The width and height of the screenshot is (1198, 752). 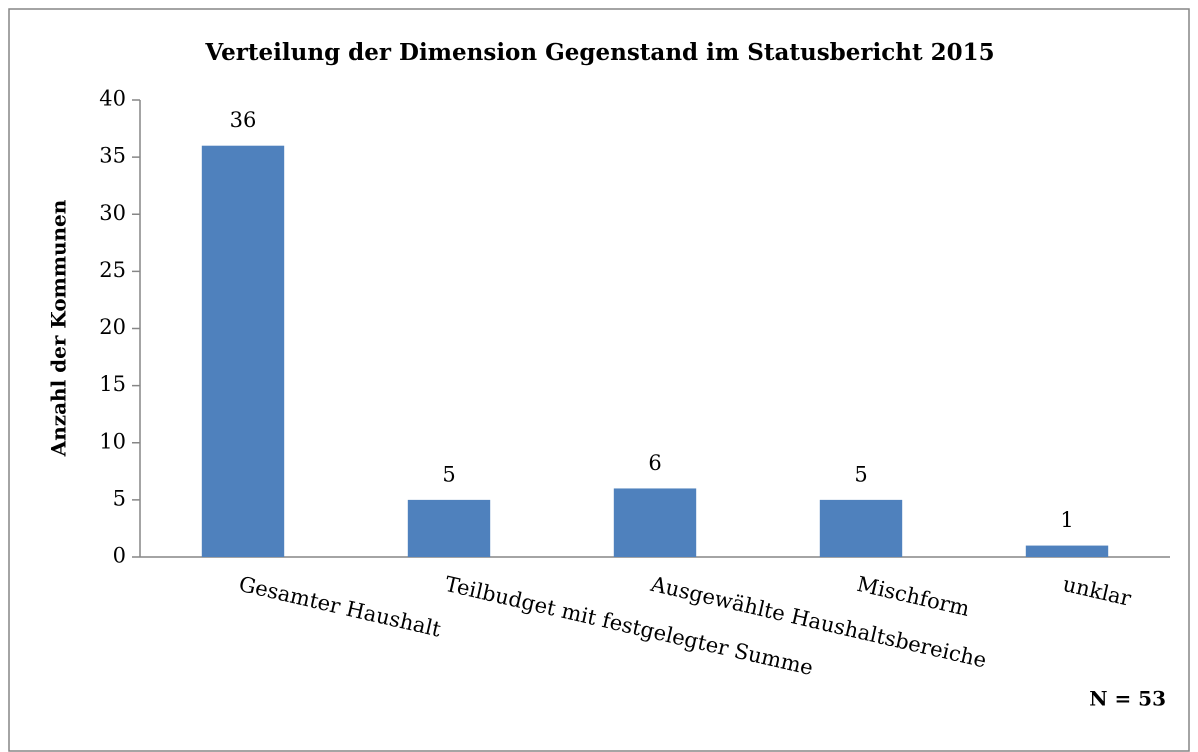 What do you see at coordinates (119, 498) in the screenshot?
I see `y-tick-label: 5` at bounding box center [119, 498].